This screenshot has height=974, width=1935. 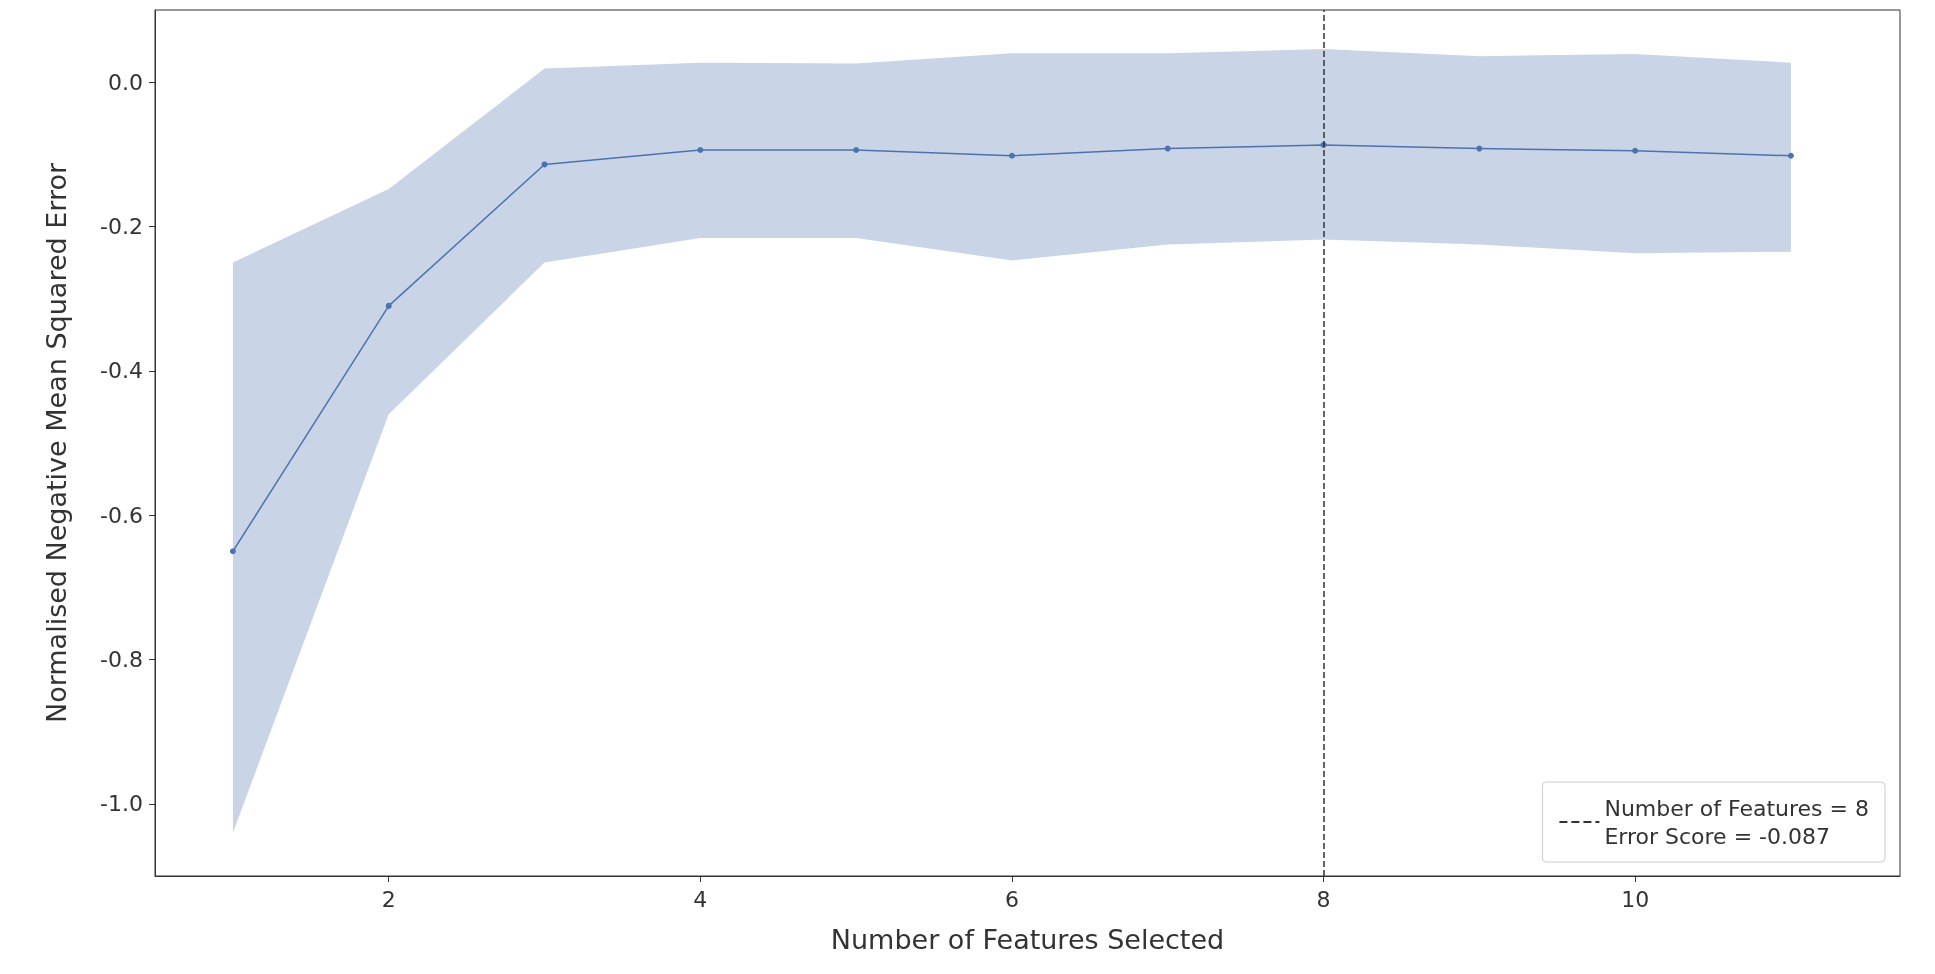 What do you see at coordinates (1635, 899) in the screenshot?
I see `x-tick-label: 10` at bounding box center [1635, 899].